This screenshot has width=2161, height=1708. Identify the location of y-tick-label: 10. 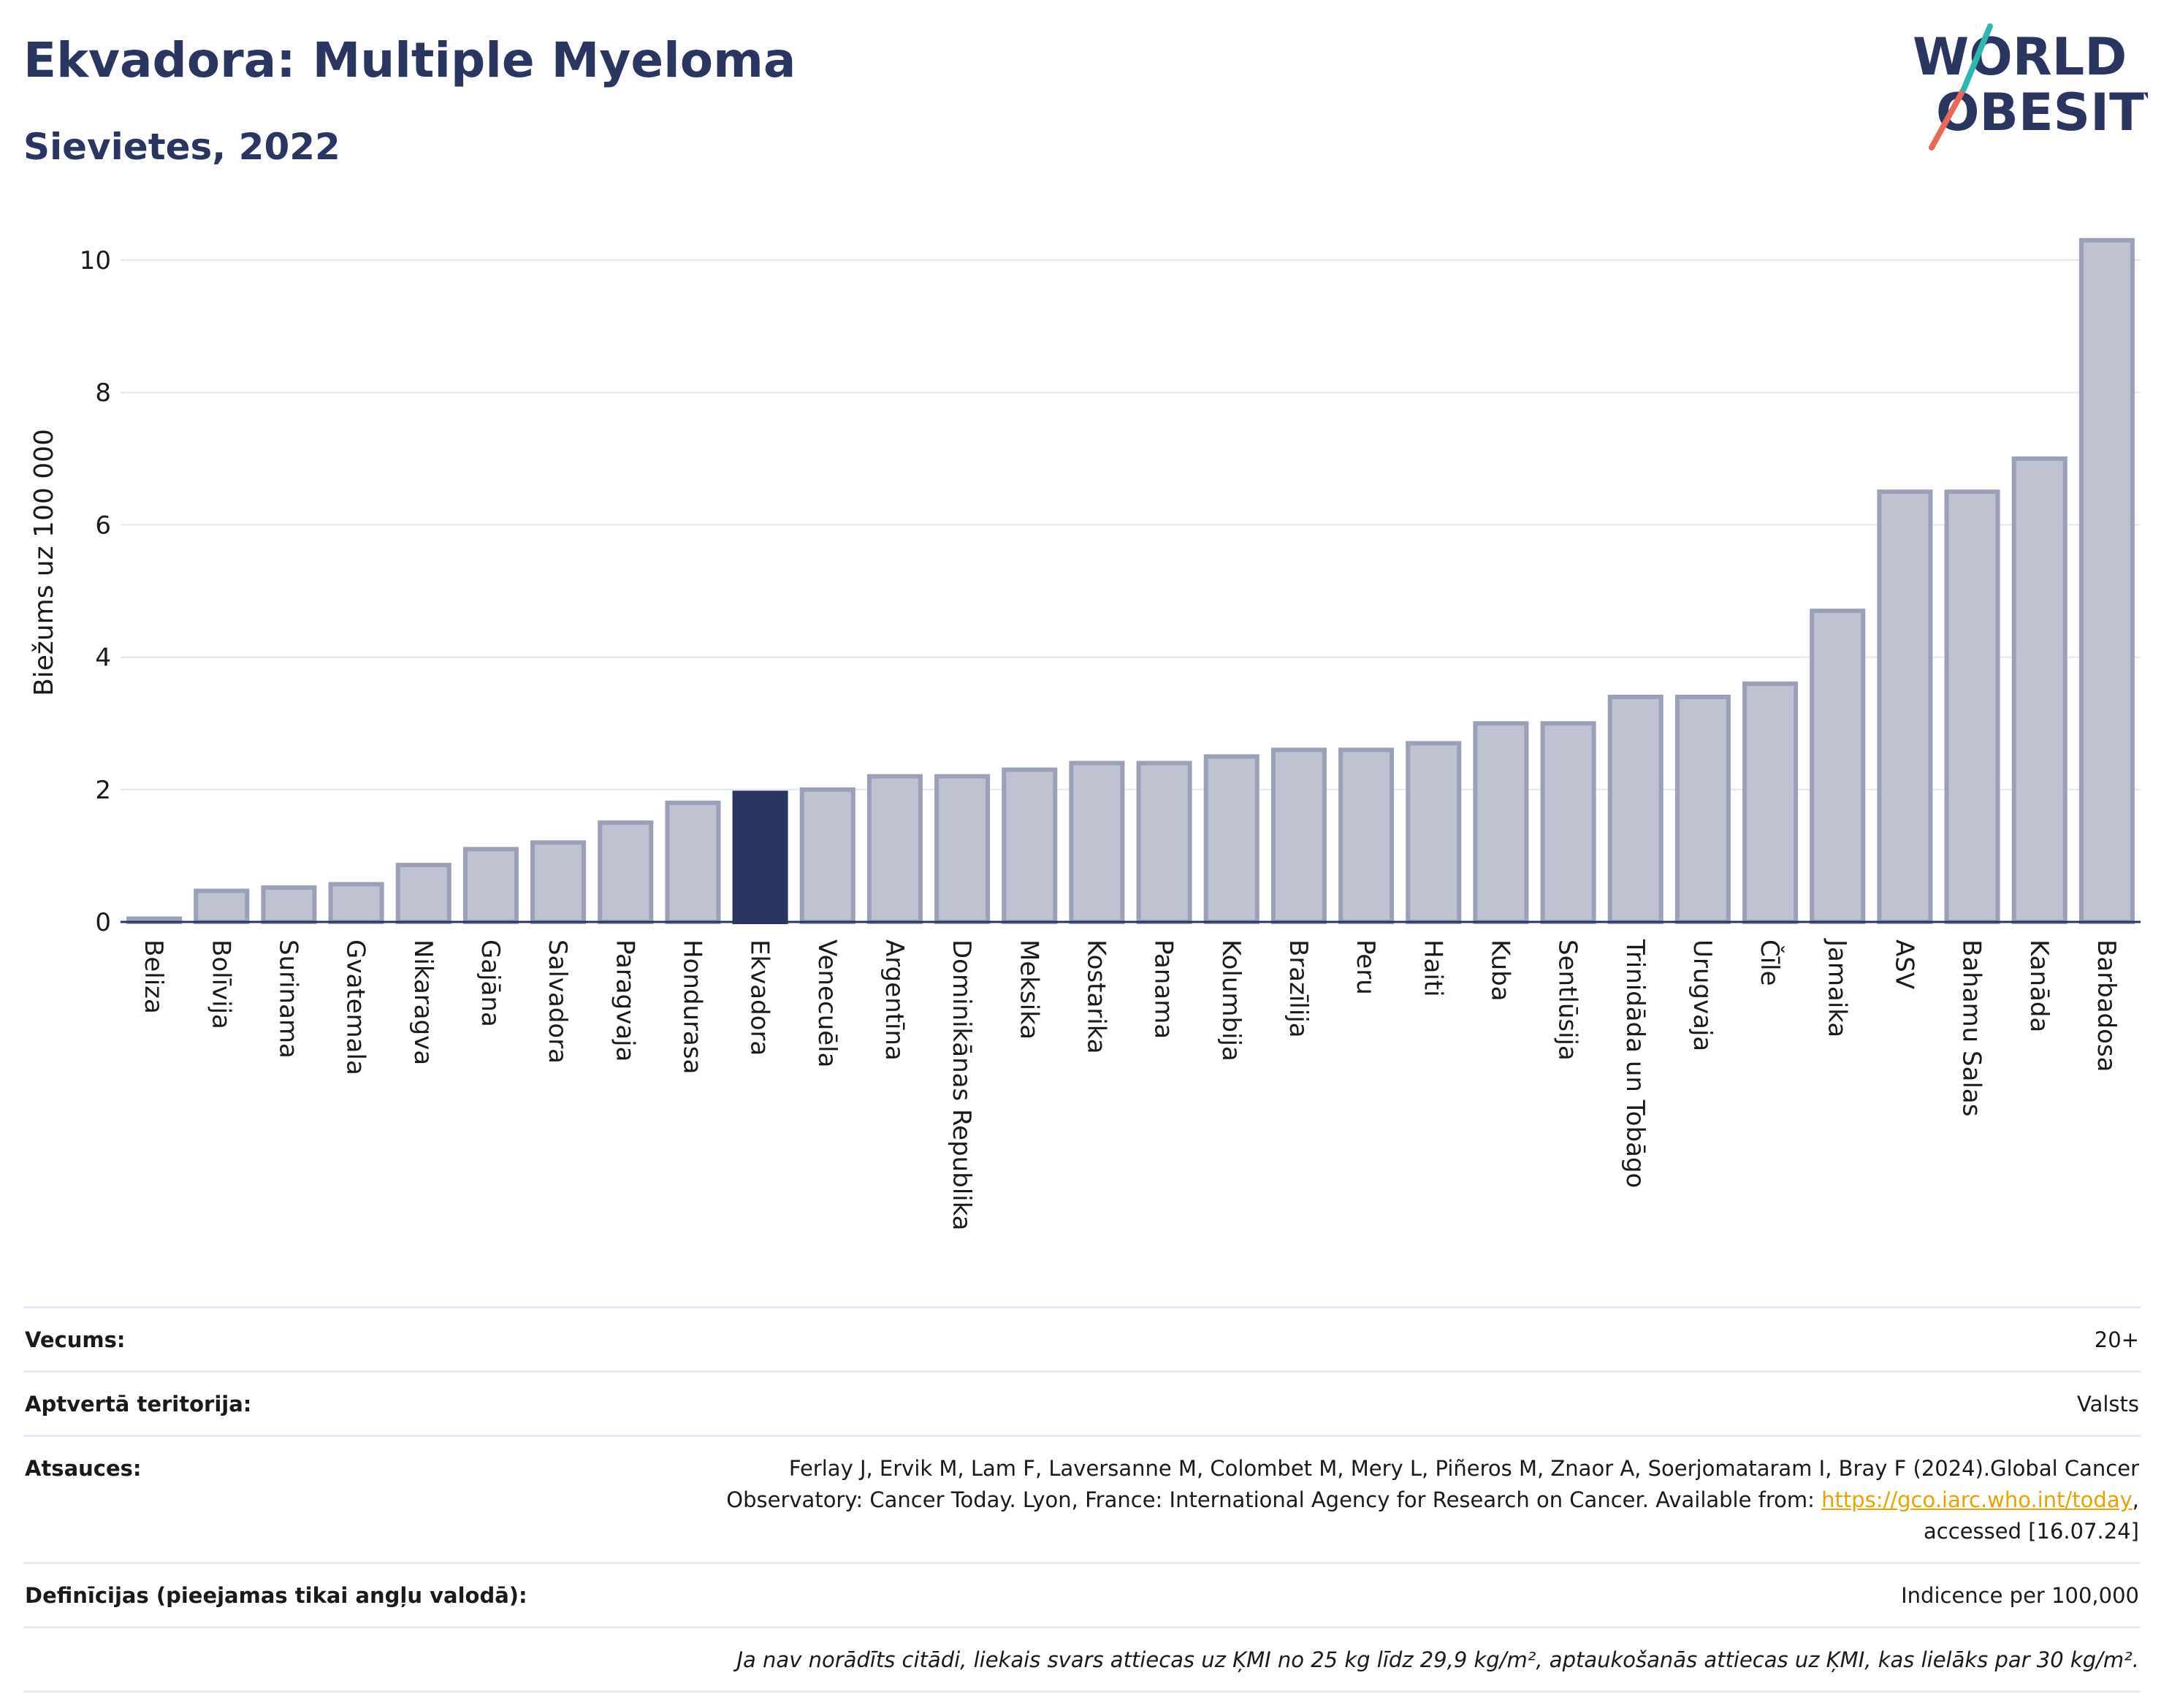
(96, 260).